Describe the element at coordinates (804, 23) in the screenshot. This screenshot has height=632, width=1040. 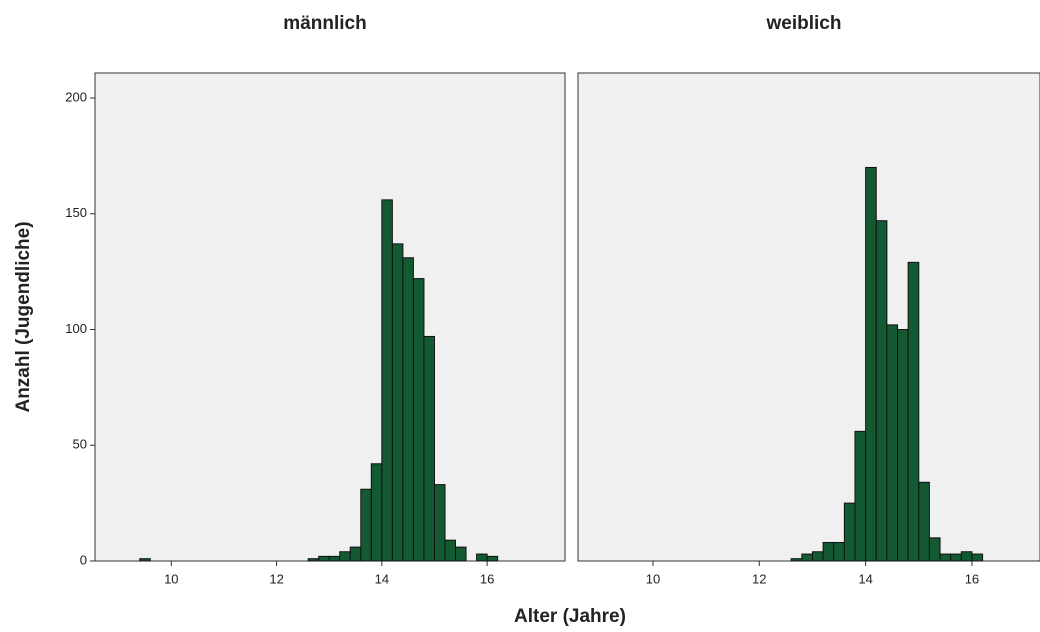
I see `panel-title: weiblich` at that location.